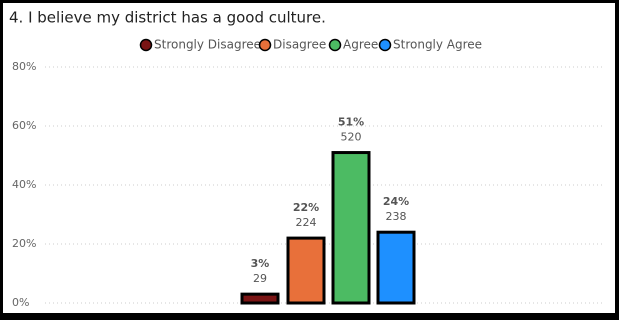 The image size is (619, 320). What do you see at coordinates (24, 243) in the screenshot?
I see `y-tick-label: 20%` at bounding box center [24, 243].